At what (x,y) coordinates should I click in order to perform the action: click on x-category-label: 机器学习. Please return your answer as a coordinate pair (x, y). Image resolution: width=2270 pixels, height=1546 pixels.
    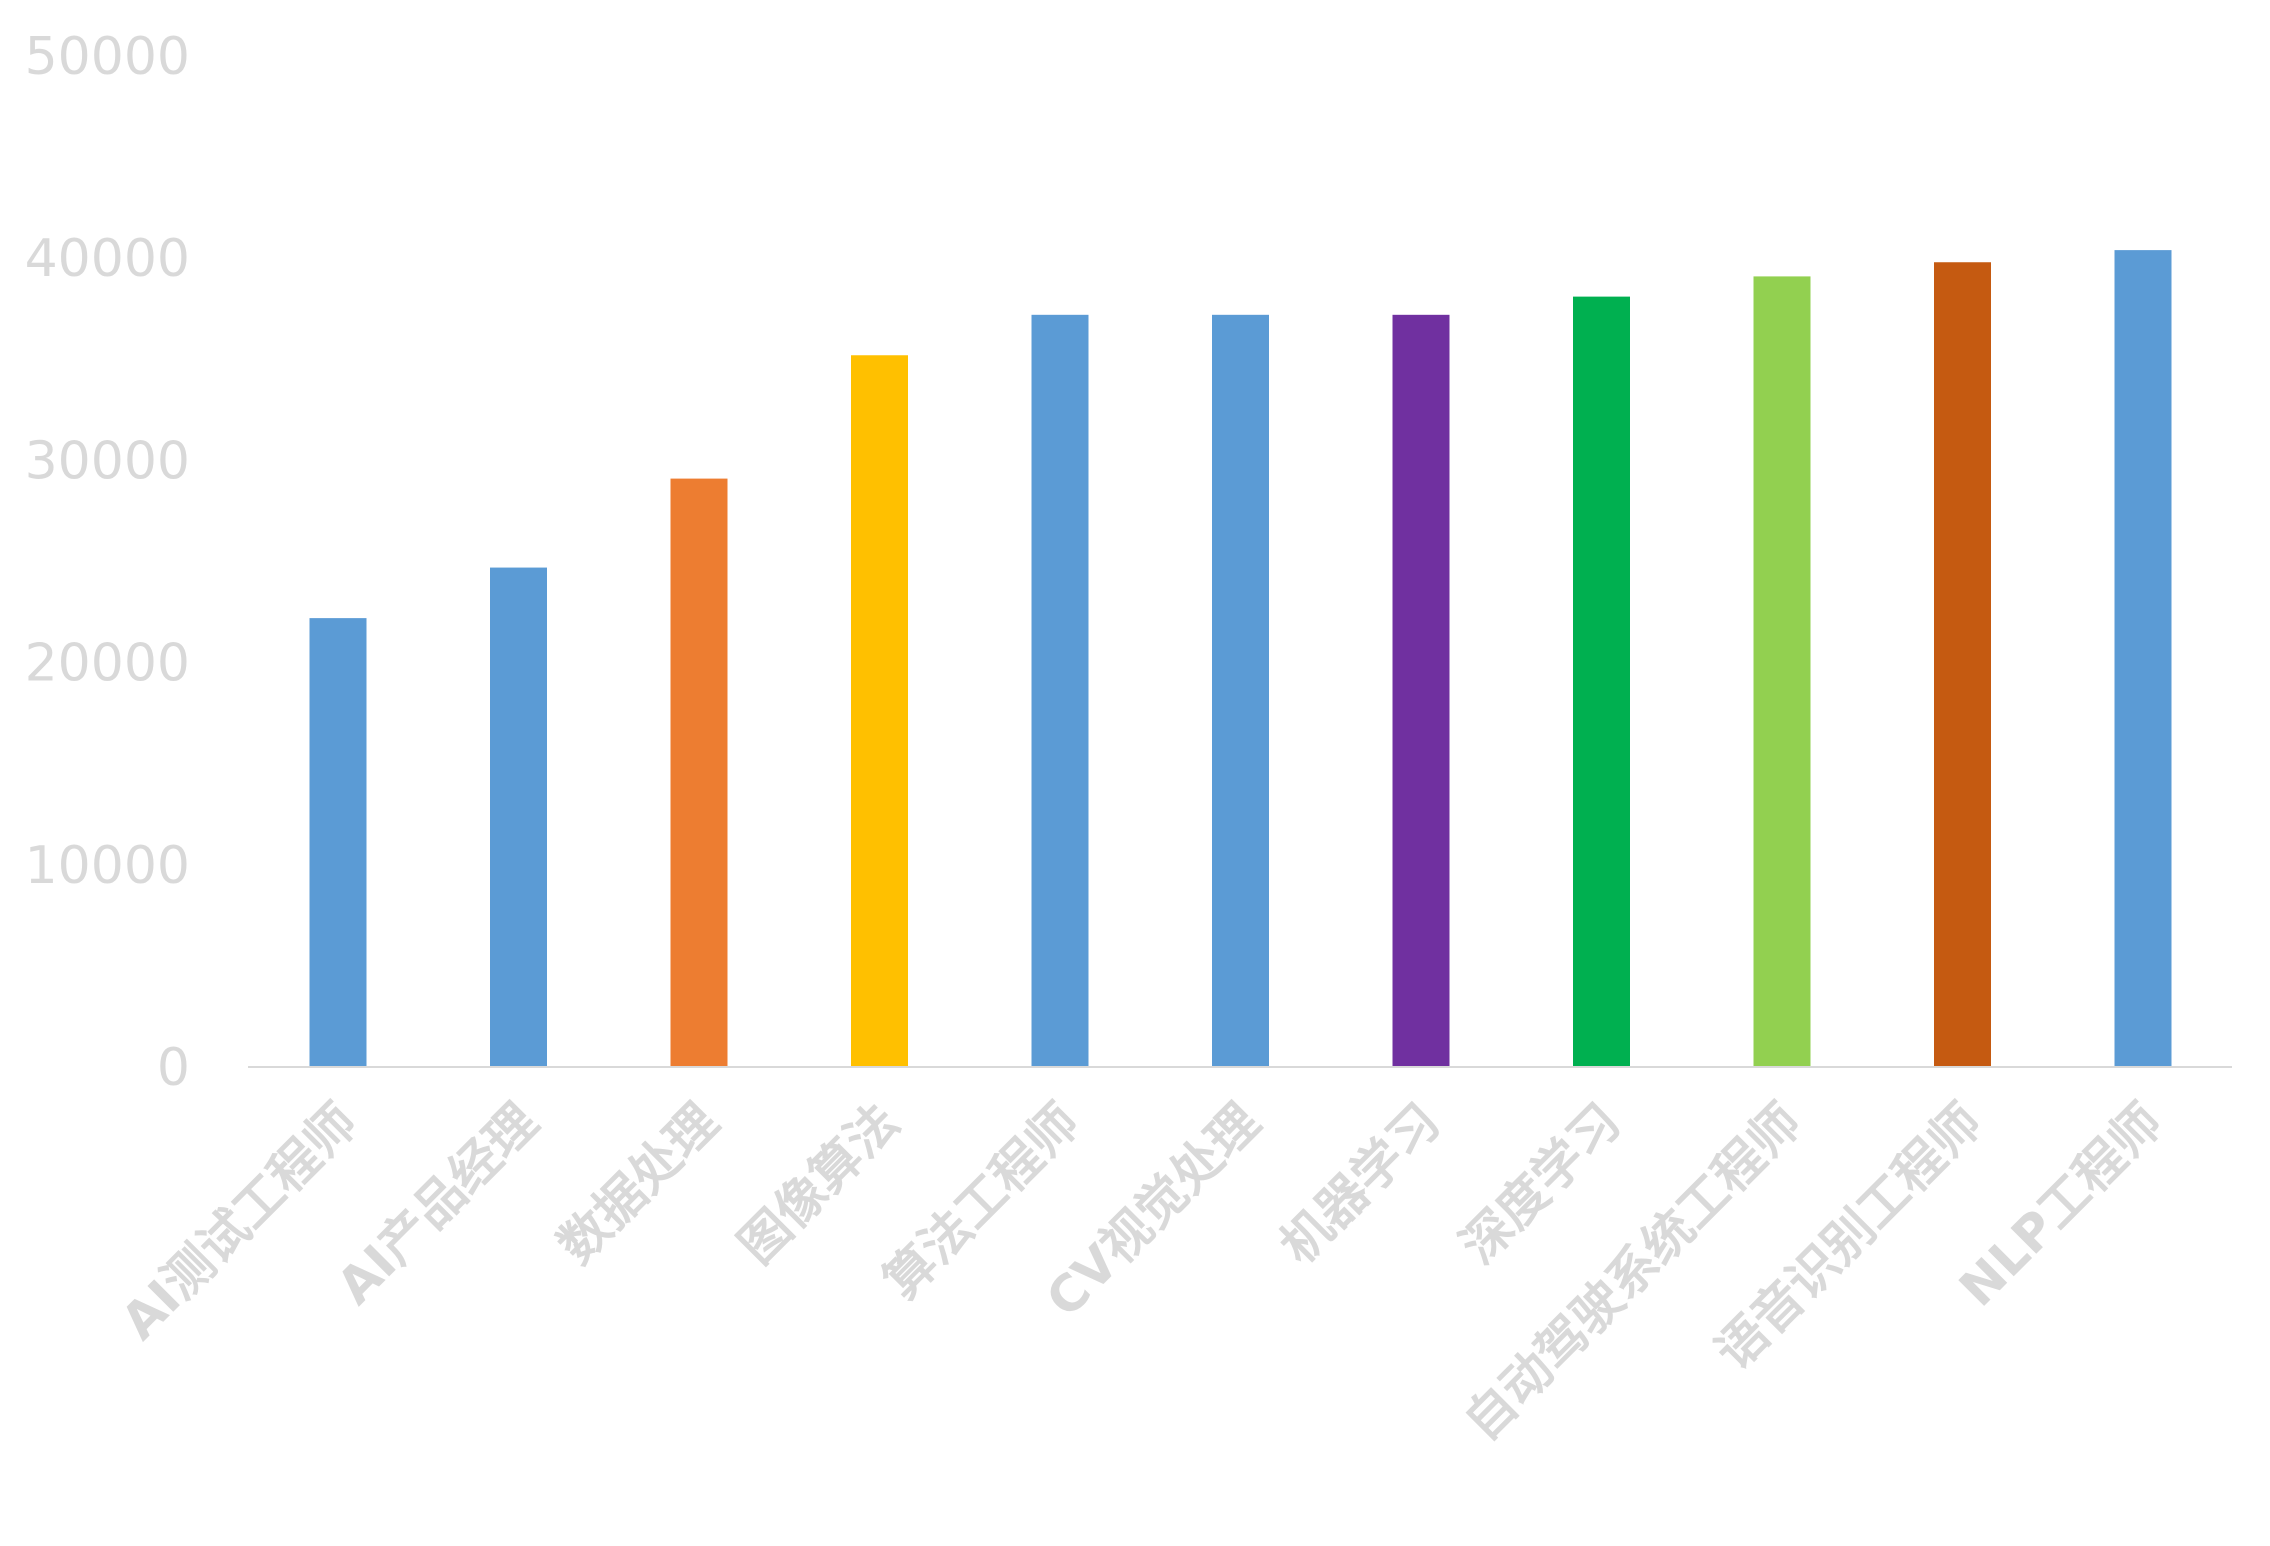
    Looking at the image, I should click on (1360, 1183).